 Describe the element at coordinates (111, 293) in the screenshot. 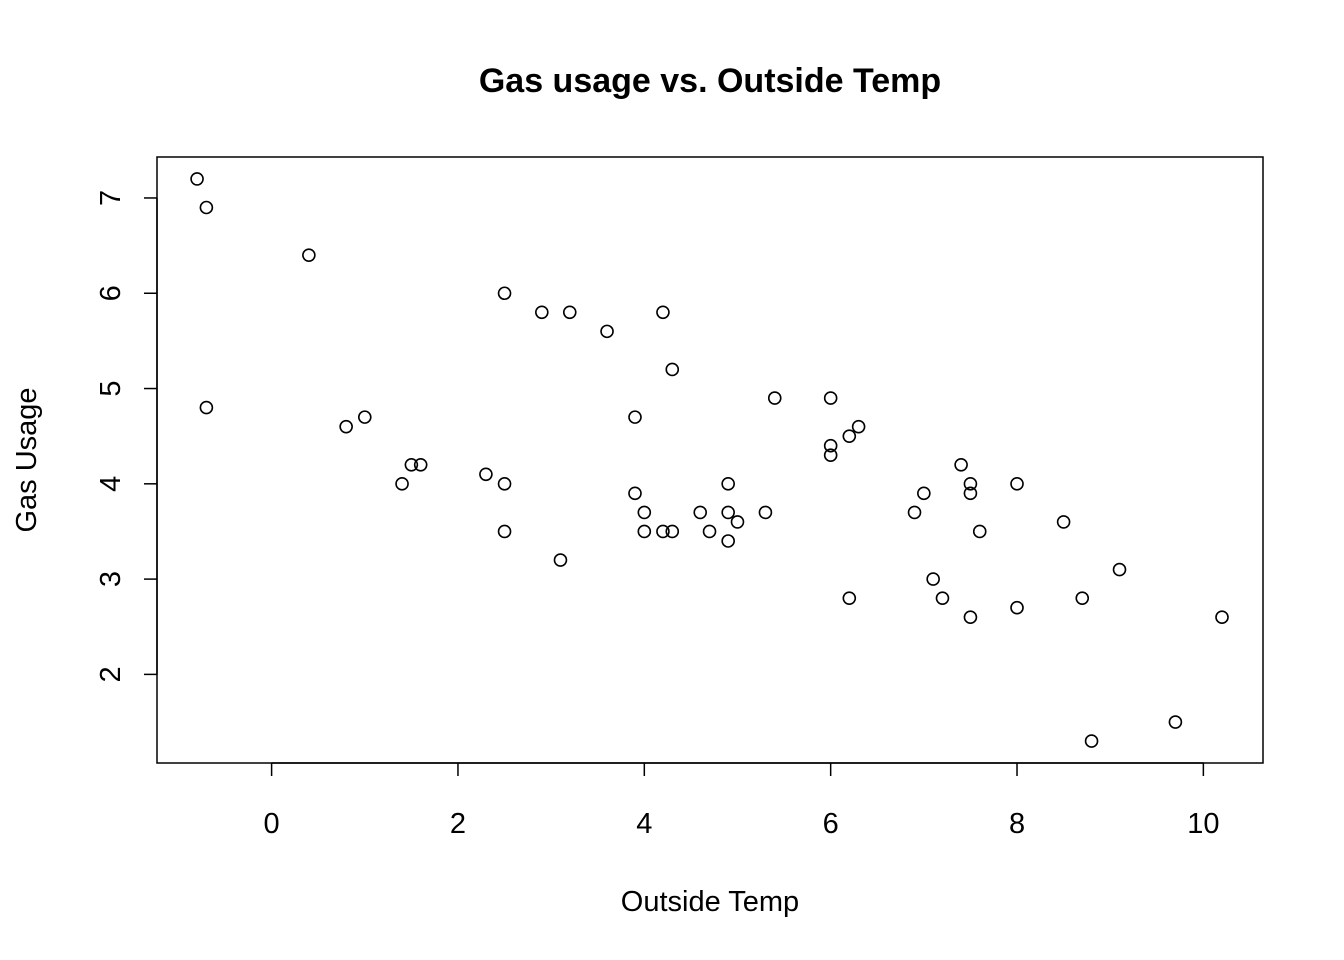

I see `y-tick-label: 6` at that location.